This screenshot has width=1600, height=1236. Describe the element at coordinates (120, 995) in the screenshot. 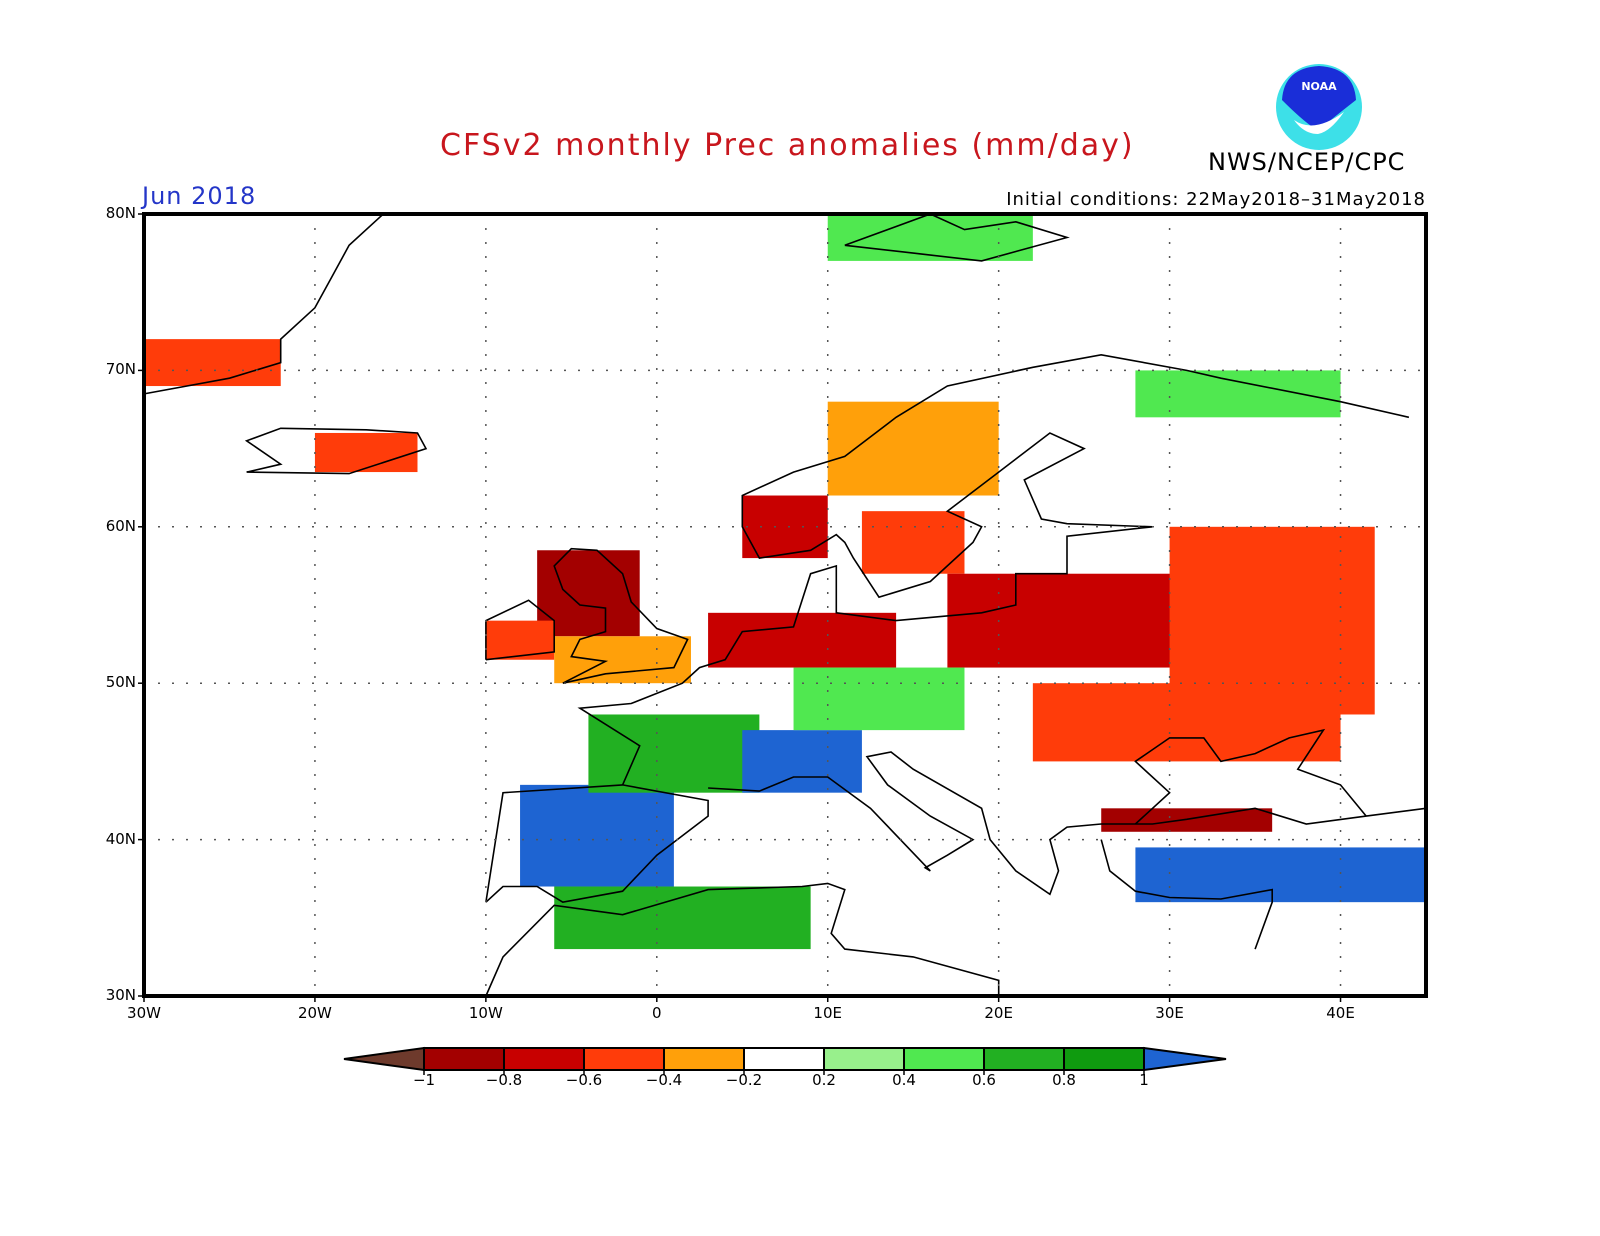

I see `y-tick-label: 30N` at that location.